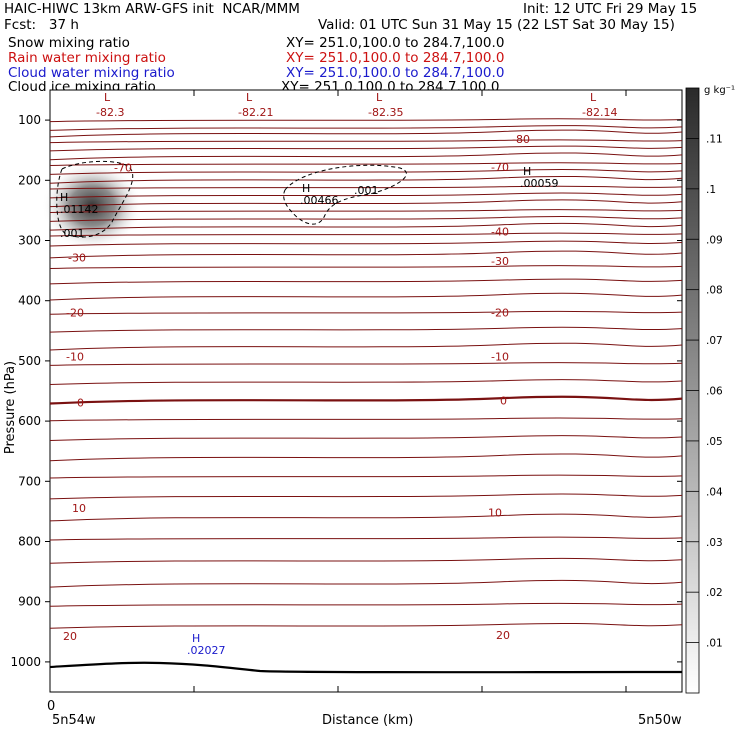 This screenshot has height=740, width=740. What do you see at coordinates (539, 183) in the screenshot?
I see `high-value: .00059` at bounding box center [539, 183].